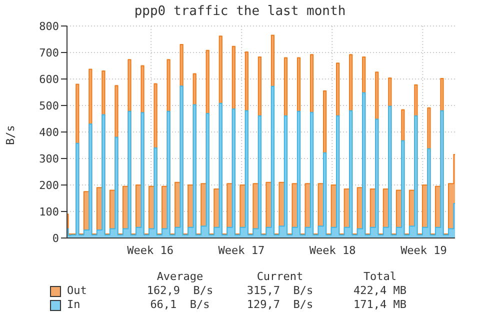  I want to click on y-tick-label: 200, so click(49, 185).